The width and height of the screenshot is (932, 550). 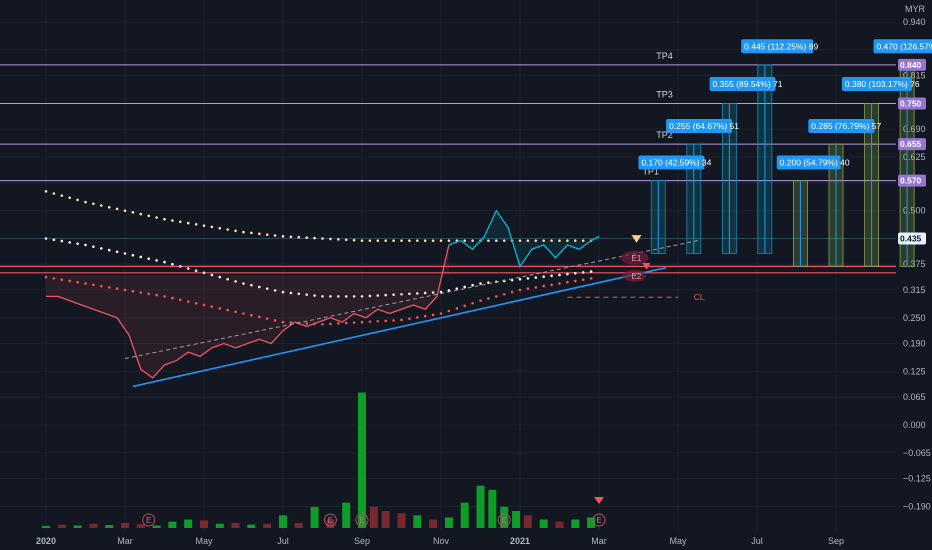 What do you see at coordinates (504, 520) in the screenshot?
I see `earnings-marker` at bounding box center [504, 520].